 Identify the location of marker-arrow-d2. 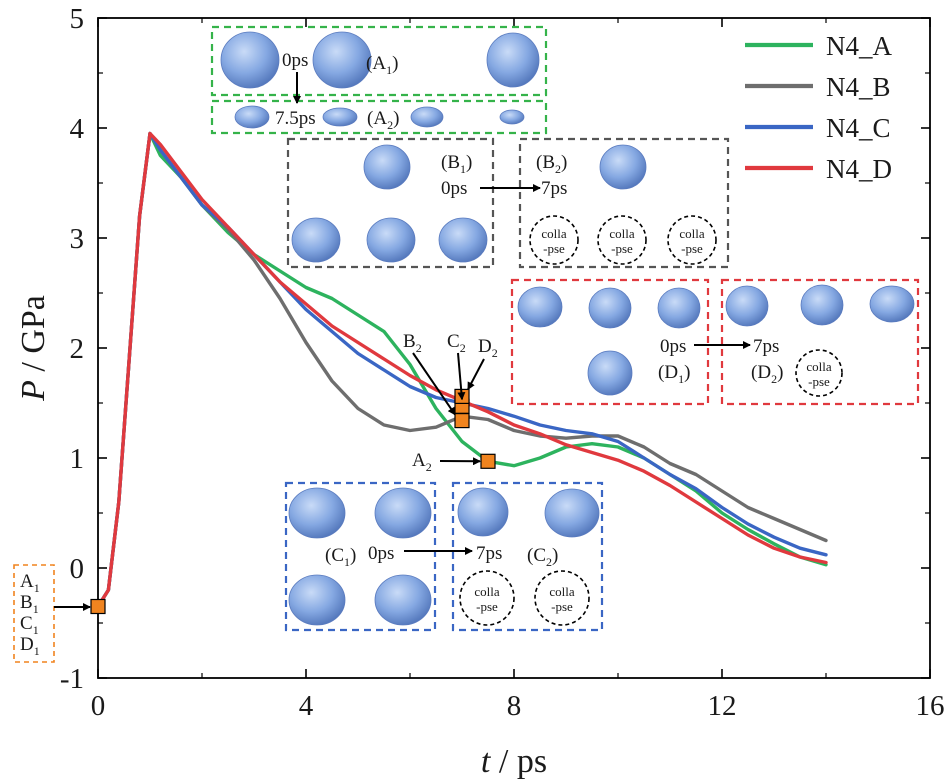
(476, 374).